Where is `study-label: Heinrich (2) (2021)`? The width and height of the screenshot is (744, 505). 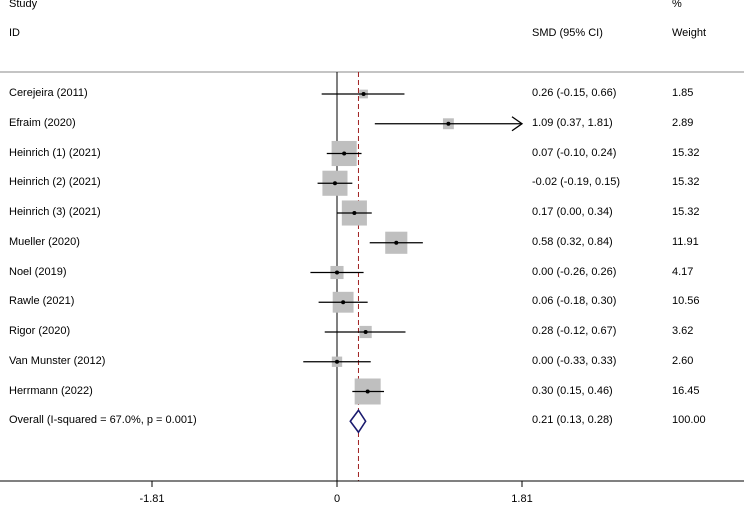
study-label: Heinrich (2) (2021) is located at coordinates (55, 182).